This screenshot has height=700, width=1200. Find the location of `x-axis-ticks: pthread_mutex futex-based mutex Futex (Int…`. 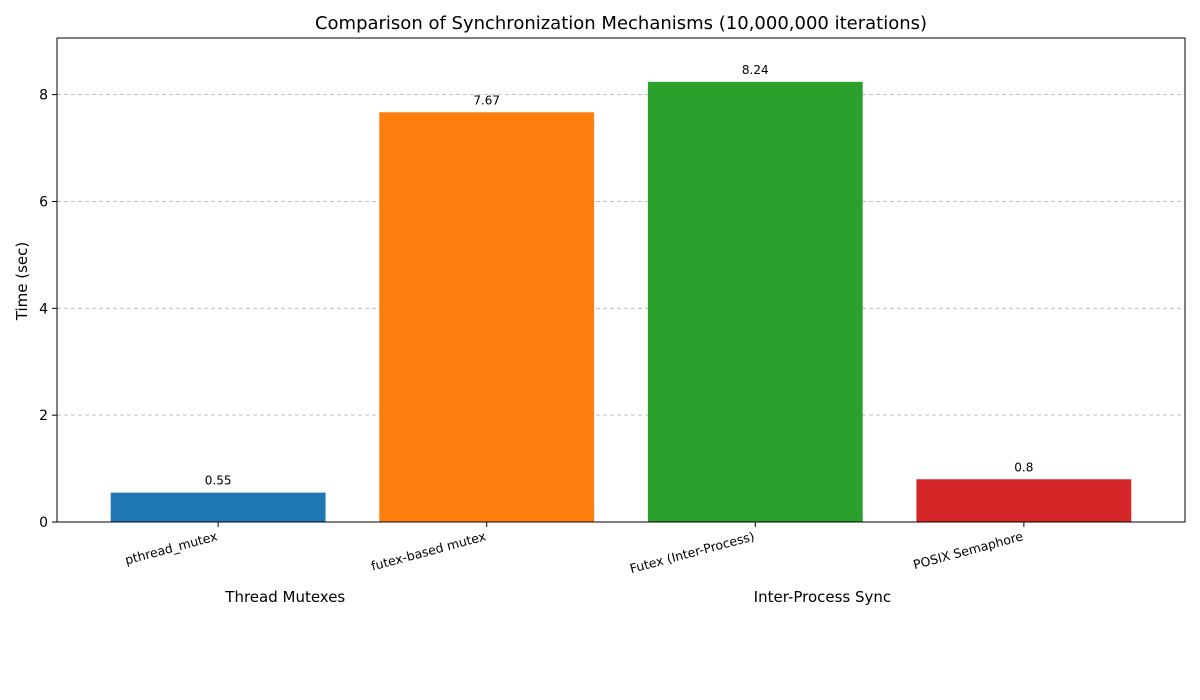

x-axis-ticks: pthread_mutex futex-based mutex Futex (Int… is located at coordinates (574, 549).